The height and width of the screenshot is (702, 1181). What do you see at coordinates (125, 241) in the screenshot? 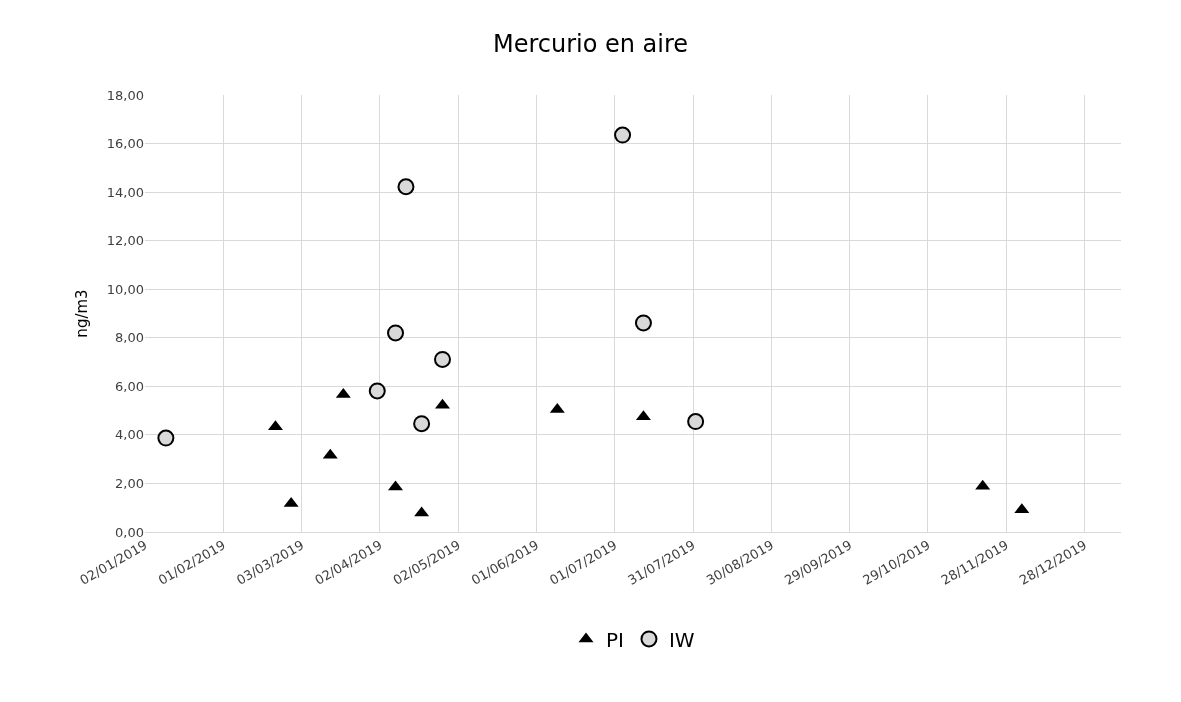
I see `y-tick-label: 12,00` at bounding box center [125, 241].